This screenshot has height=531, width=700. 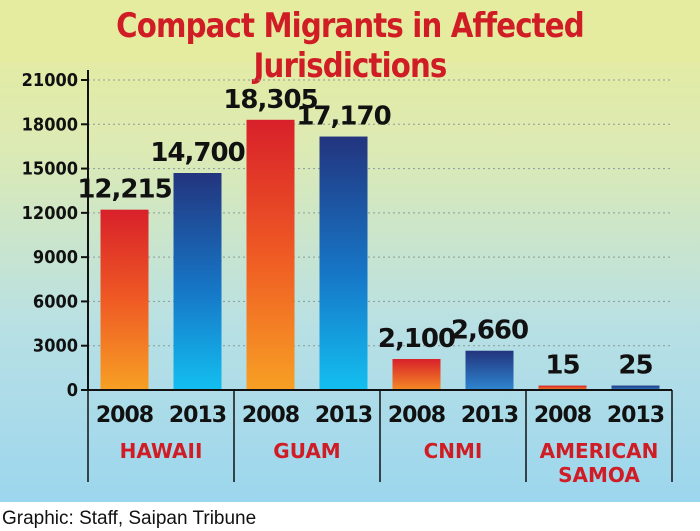 I want to click on bar-2008-american-samoa, so click(x=562, y=387).